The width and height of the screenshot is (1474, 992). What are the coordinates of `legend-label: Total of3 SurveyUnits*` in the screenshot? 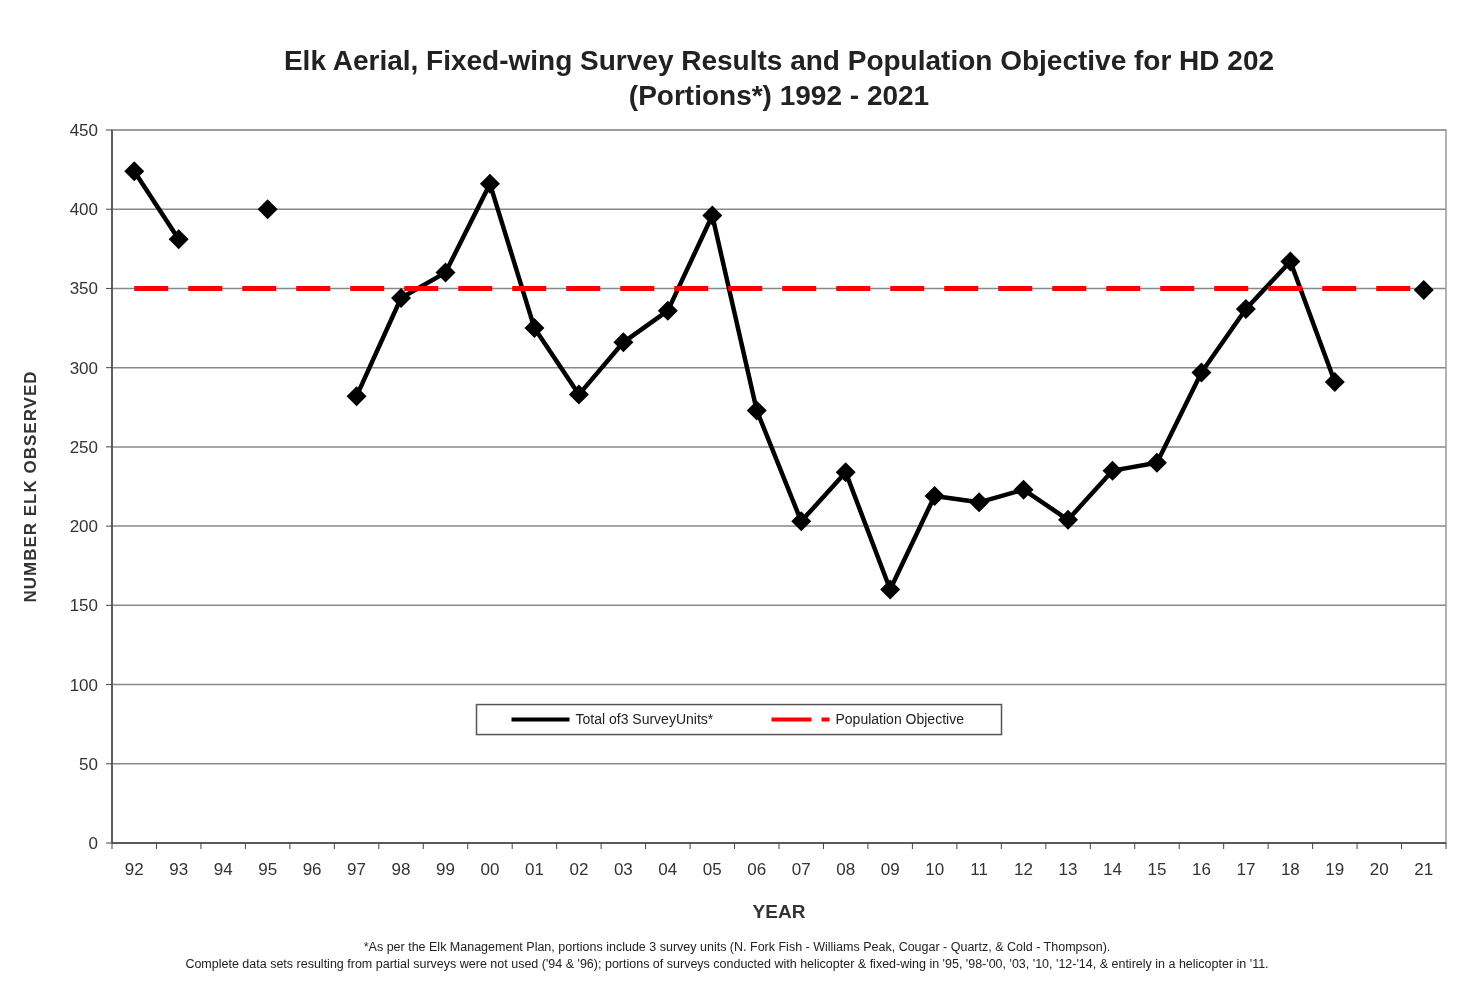 It's located at (644, 719).